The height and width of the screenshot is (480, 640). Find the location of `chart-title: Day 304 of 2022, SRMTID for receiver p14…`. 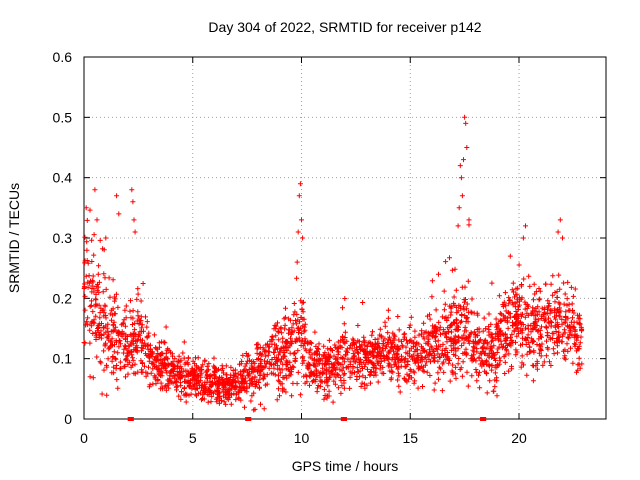

chart-title: Day 304 of 2022, SRMTID for receiver p14… is located at coordinates (344, 27).